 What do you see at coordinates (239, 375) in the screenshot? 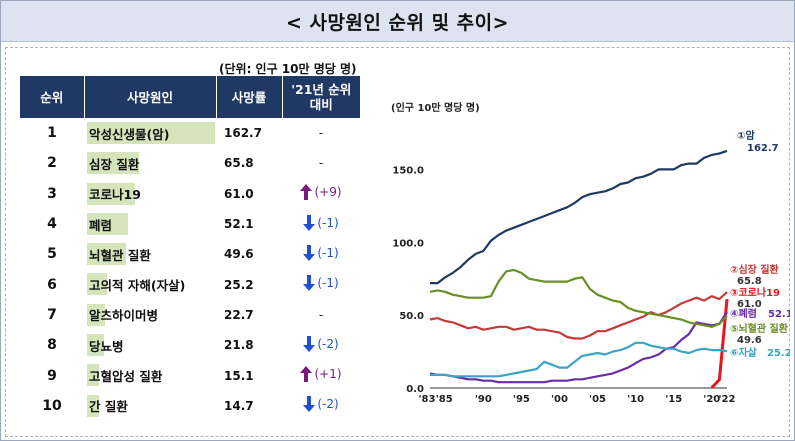
I see `rate-cell: 15.1` at bounding box center [239, 375].